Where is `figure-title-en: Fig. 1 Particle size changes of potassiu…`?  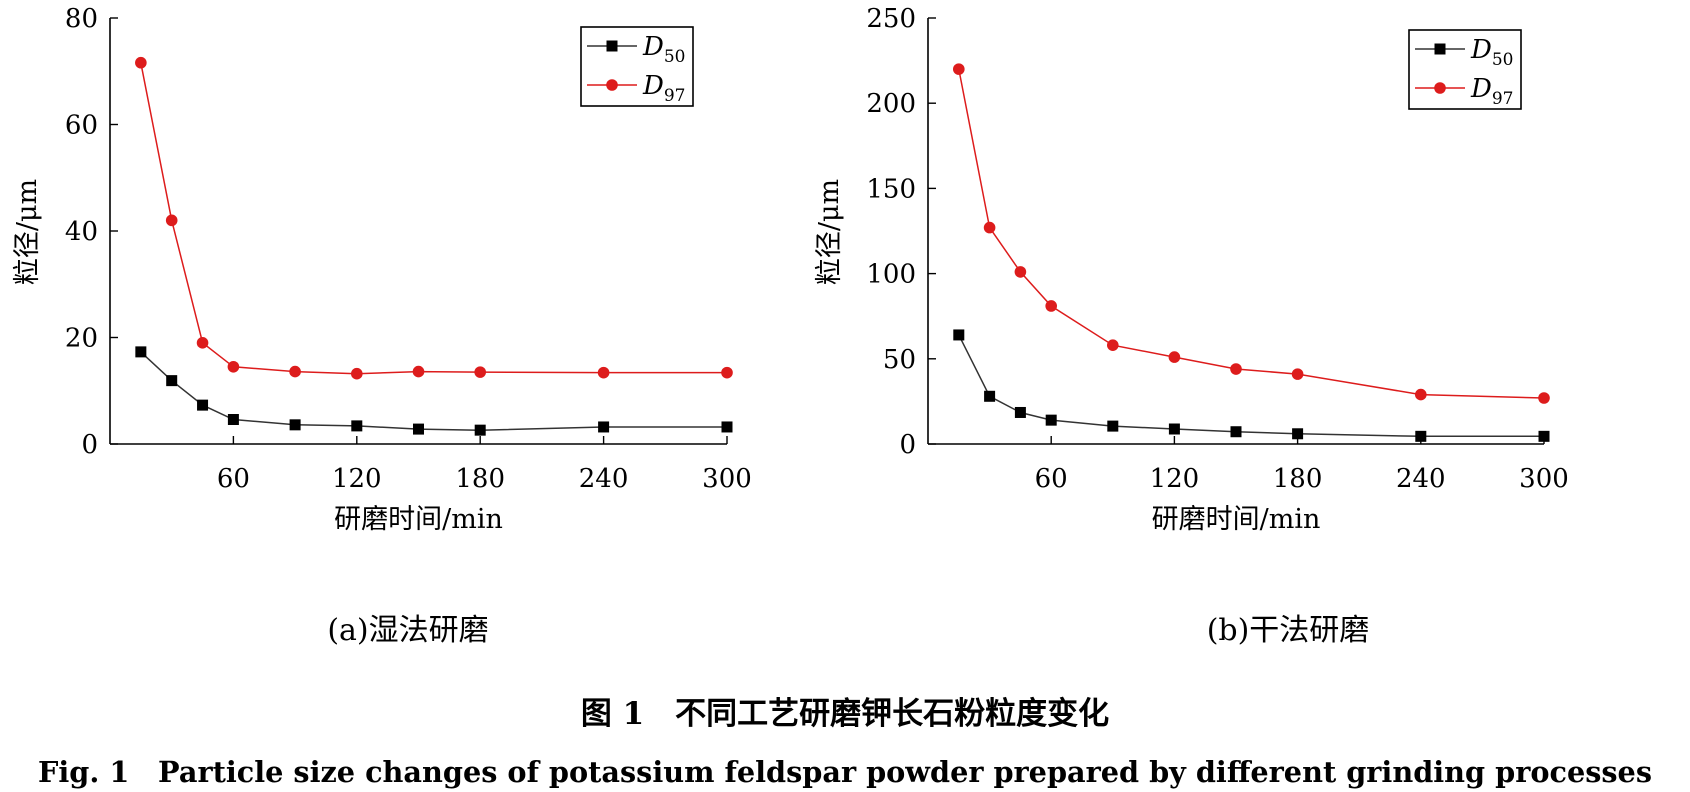
figure-title-en: Fig. 1 Particle size changes of potassiu… is located at coordinates (845, 772).